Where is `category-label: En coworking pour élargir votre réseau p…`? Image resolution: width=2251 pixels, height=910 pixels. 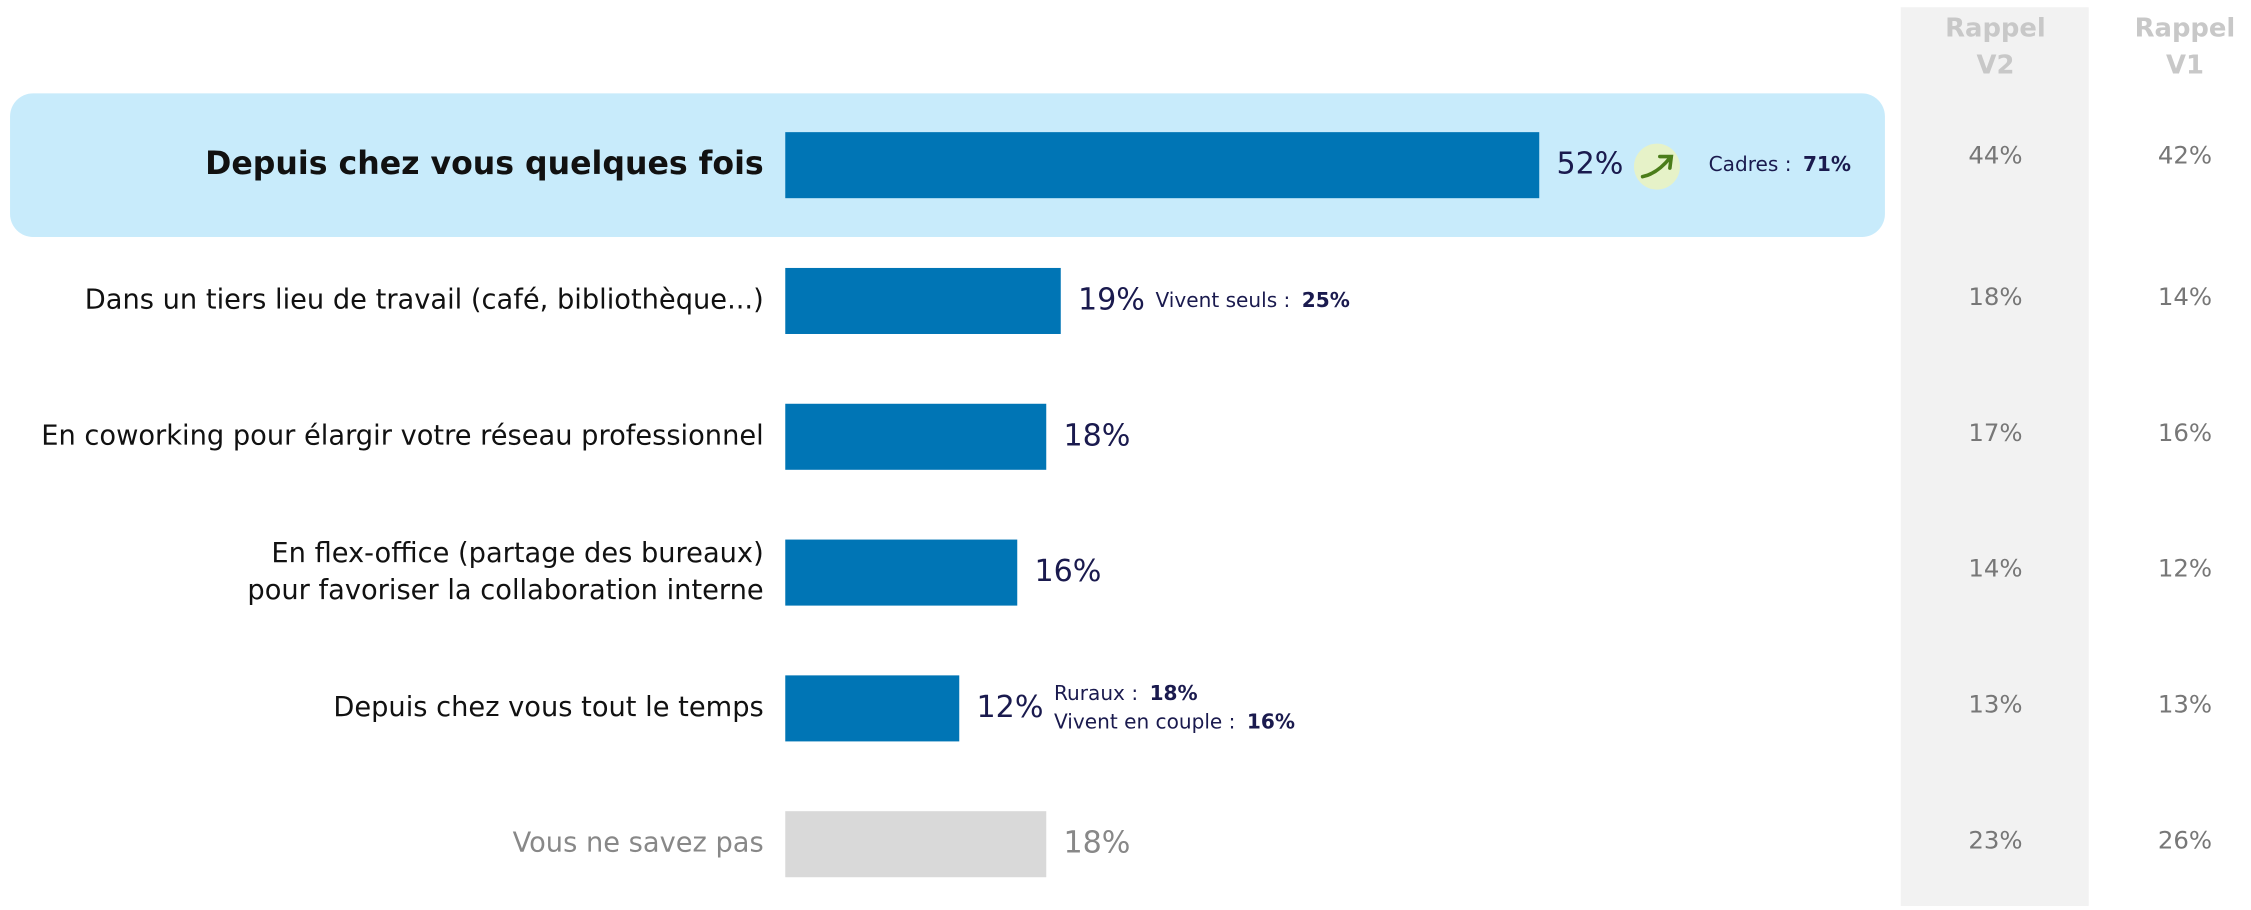 category-label: En coworking pour élargir votre réseau p… is located at coordinates (402, 435).